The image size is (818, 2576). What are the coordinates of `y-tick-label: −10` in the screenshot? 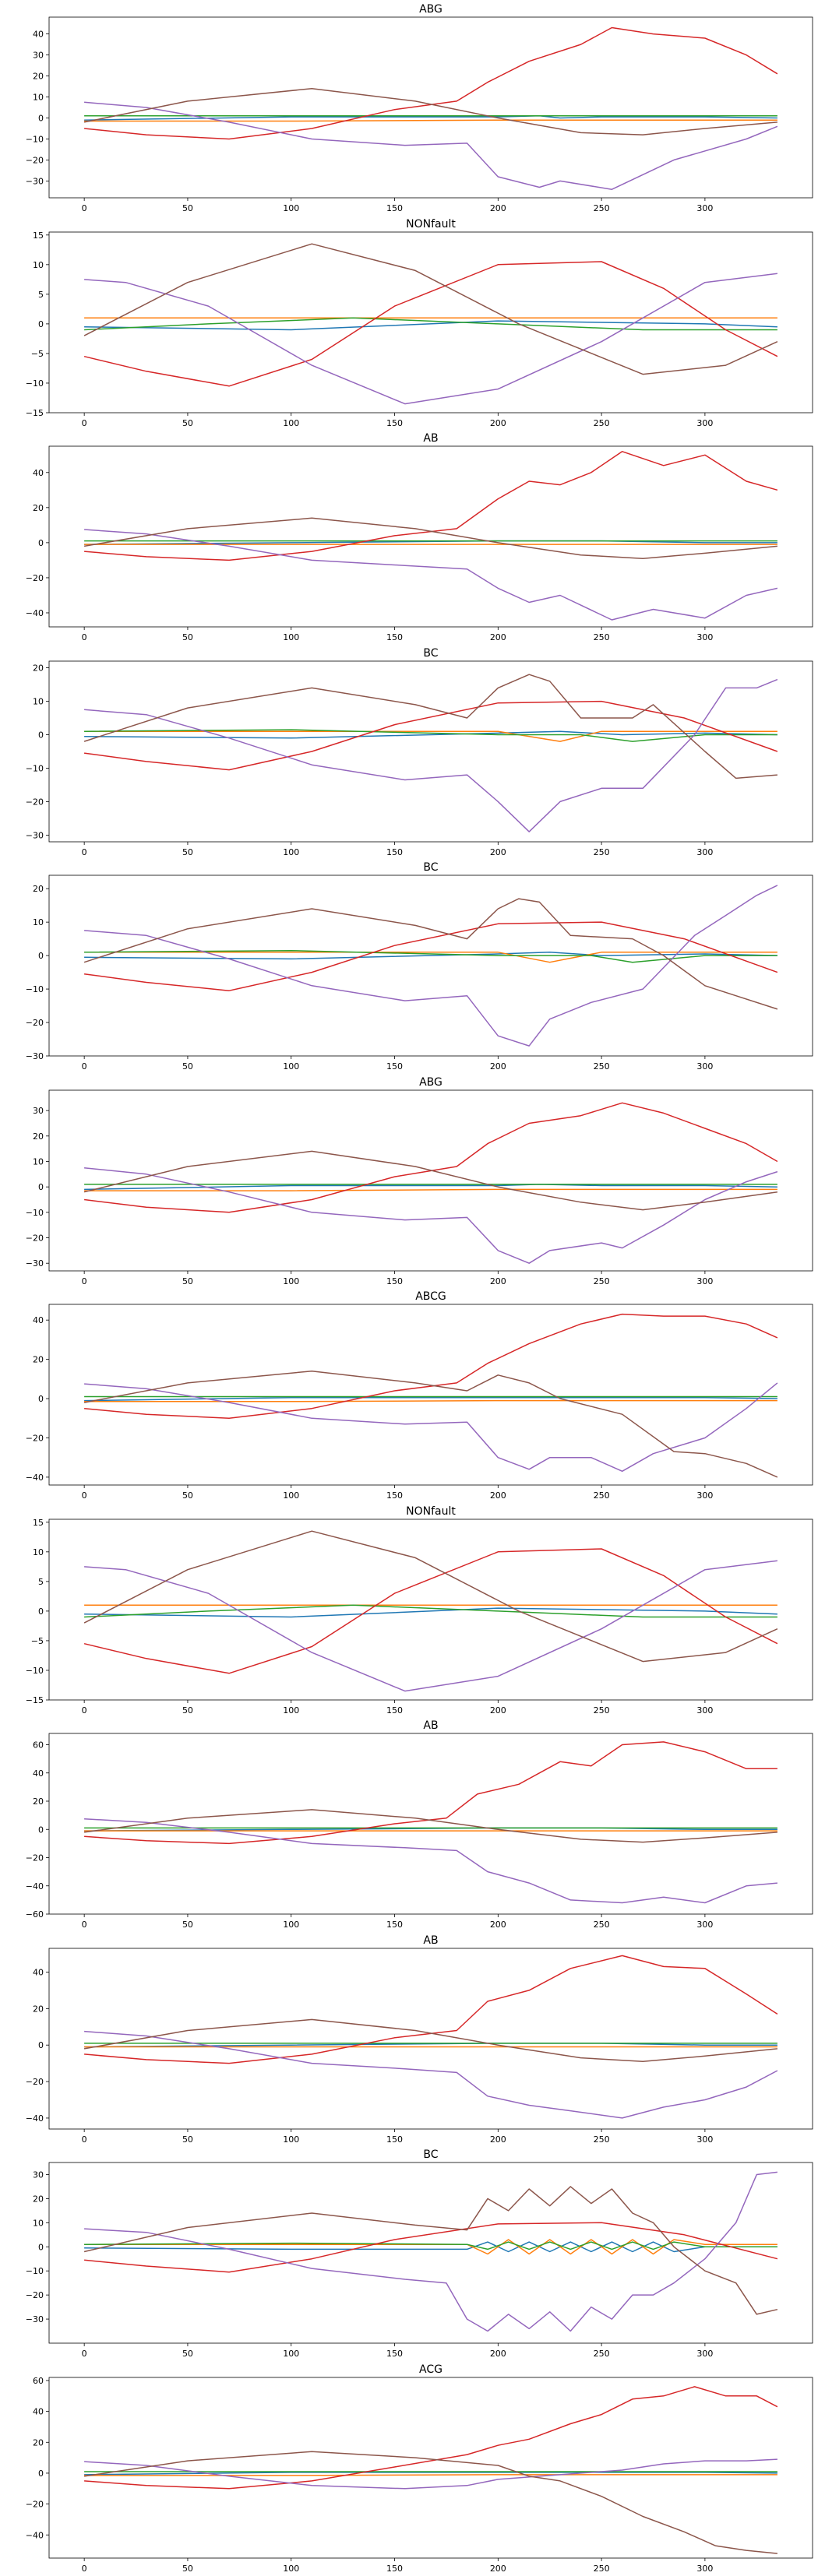 It's located at (35, 1671).